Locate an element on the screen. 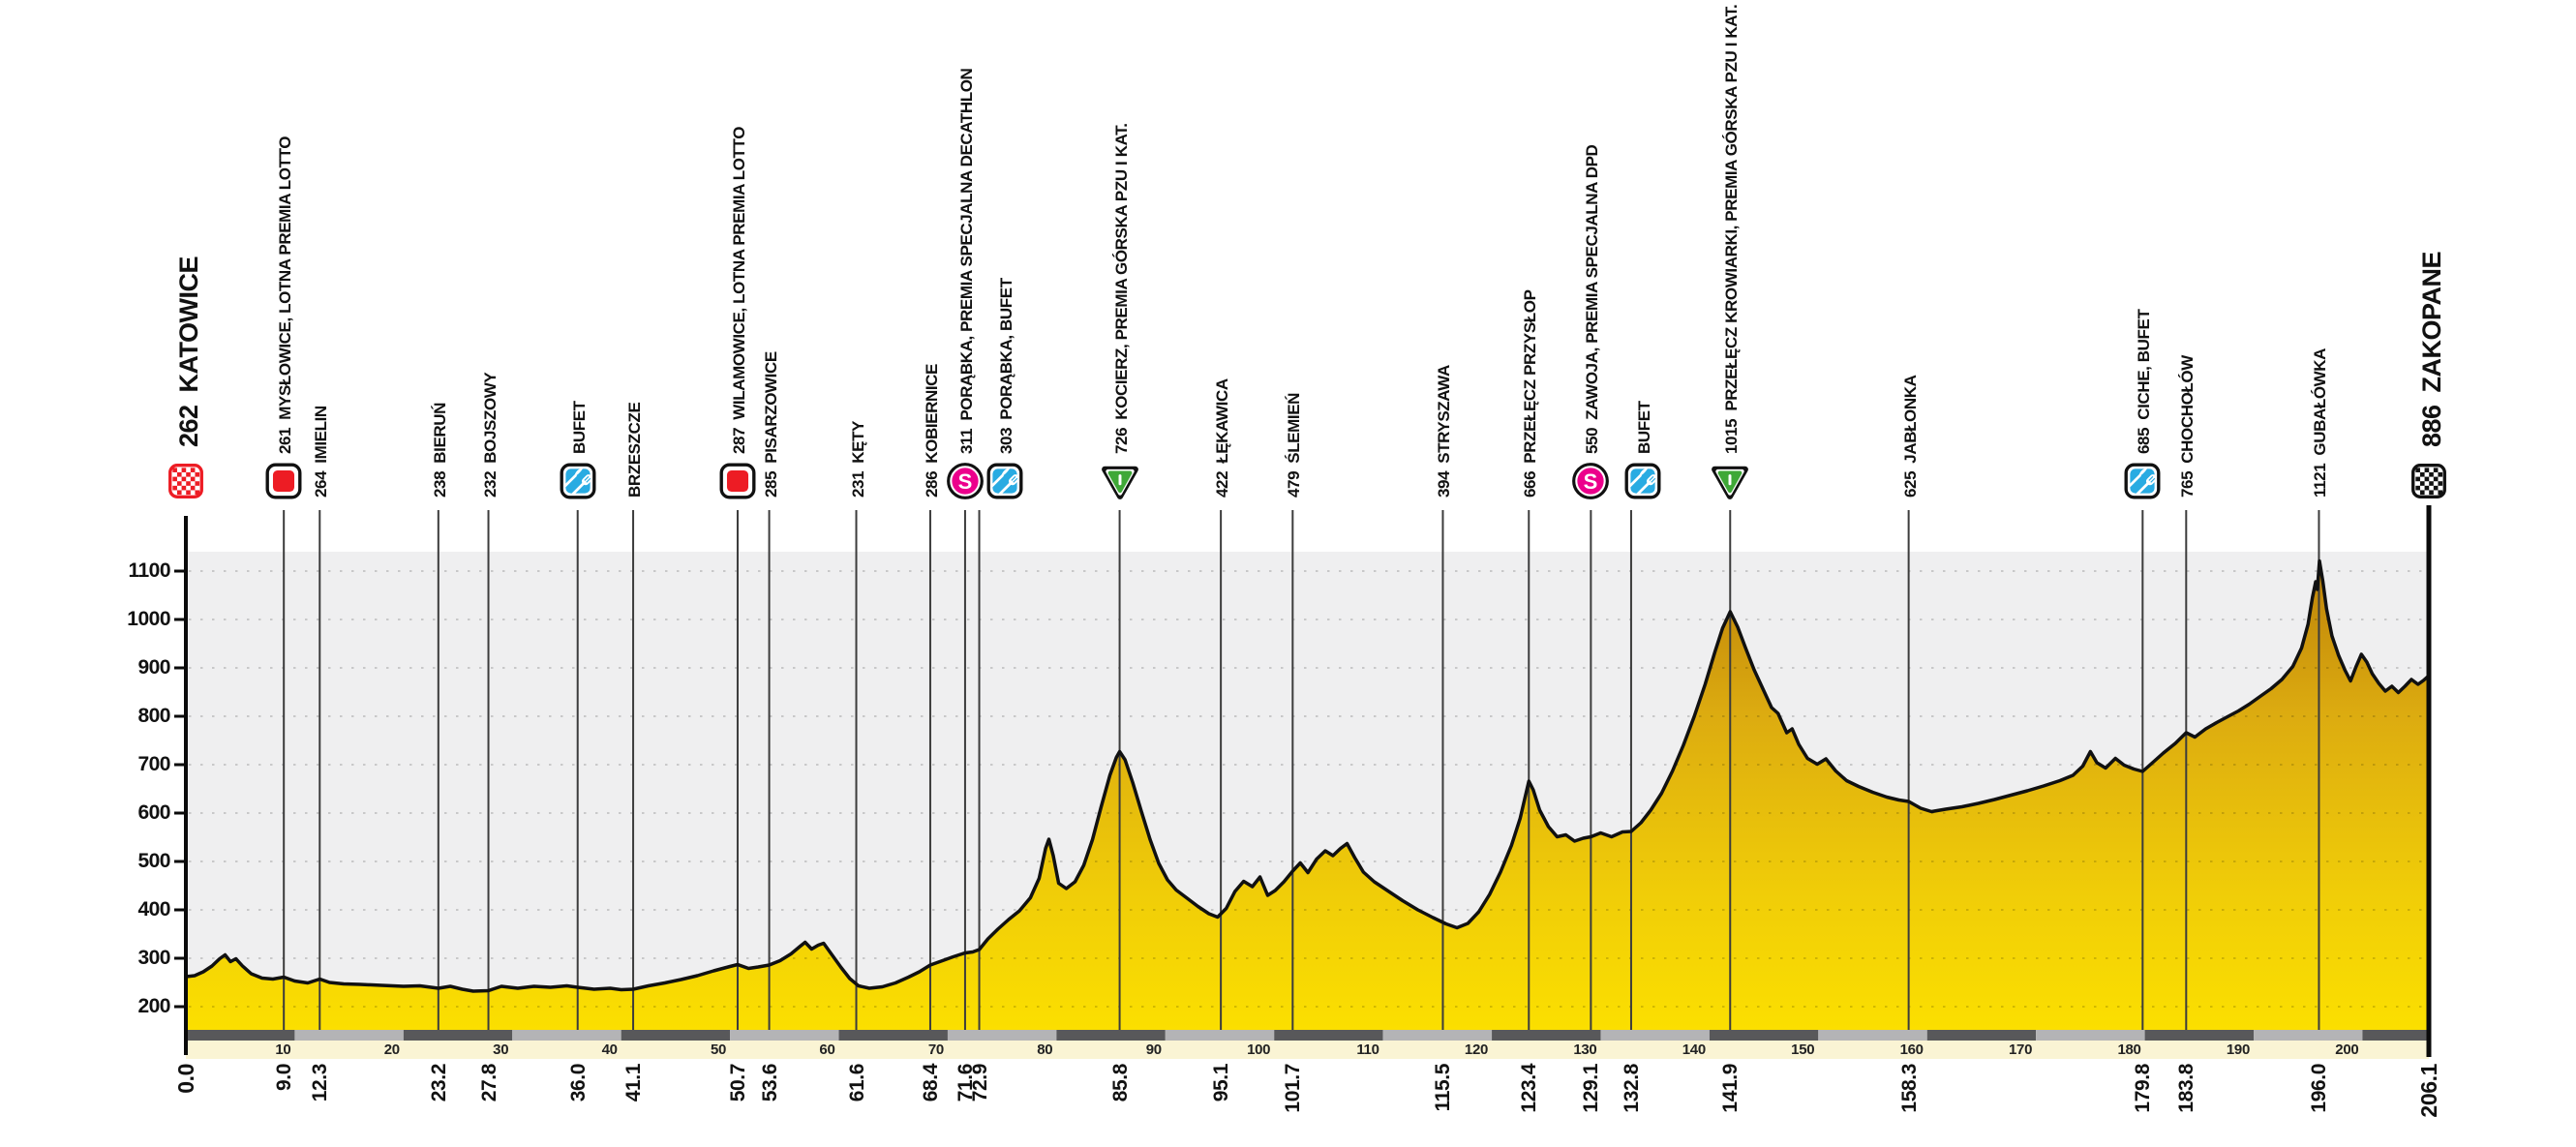 Image resolution: width=2576 pixels, height=1147 pixels. marker-label-guba-wka: 1121 GUBAŁÓWKA is located at coordinates (2320, 422).